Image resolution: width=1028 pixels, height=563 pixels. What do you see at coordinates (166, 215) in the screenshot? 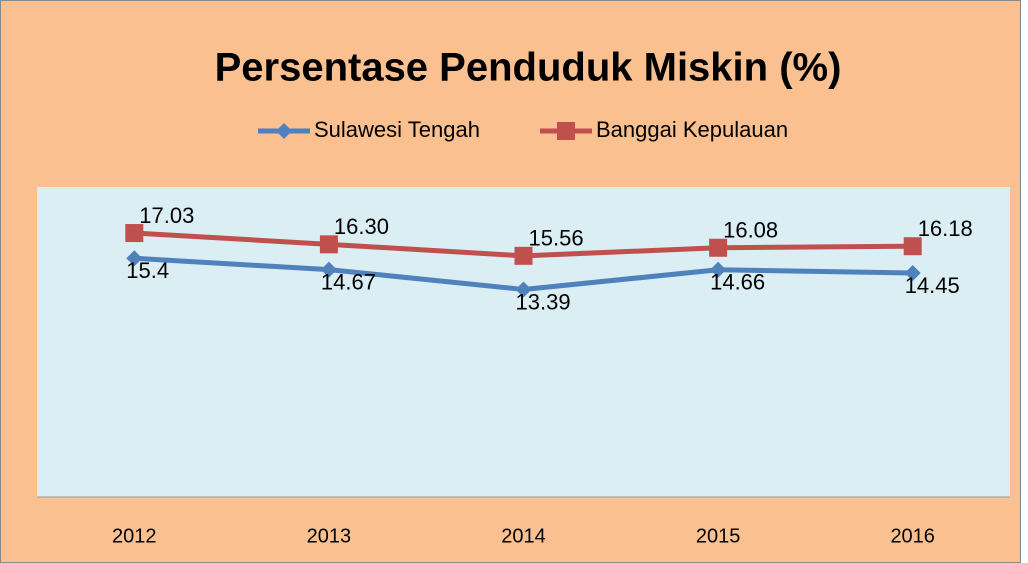
I see `data-label: 17.03` at bounding box center [166, 215].